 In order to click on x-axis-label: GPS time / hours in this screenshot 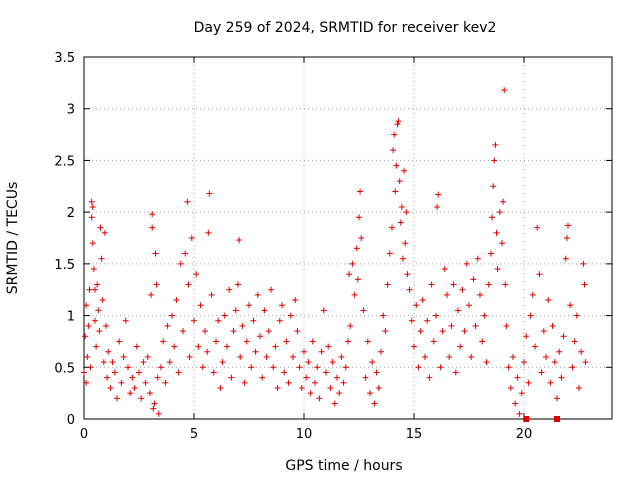, I will do `click(343, 466)`.